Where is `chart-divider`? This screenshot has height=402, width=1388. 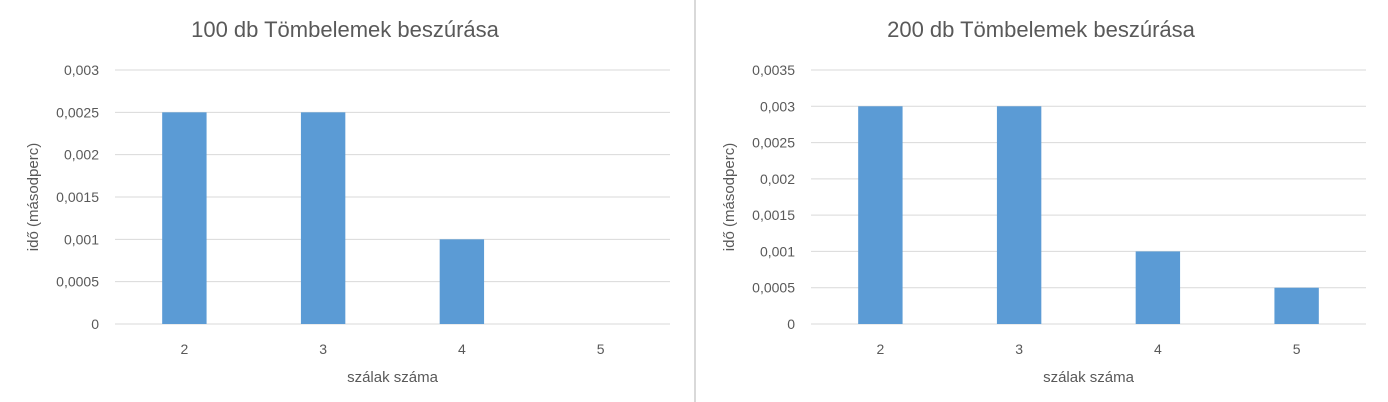
chart-divider is located at coordinates (695, 201).